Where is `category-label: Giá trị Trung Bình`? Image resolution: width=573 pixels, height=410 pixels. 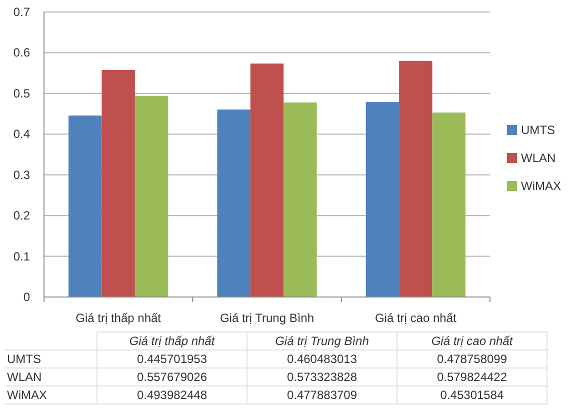 category-label: Giá trị Trung Bình is located at coordinates (322, 341).